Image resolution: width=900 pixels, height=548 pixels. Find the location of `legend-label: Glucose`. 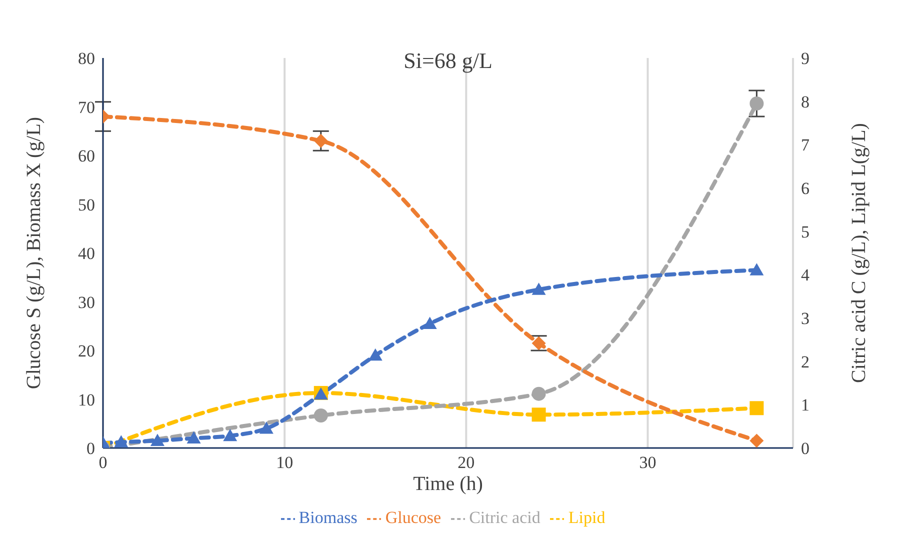

legend-label: Glucose is located at coordinates (413, 517).